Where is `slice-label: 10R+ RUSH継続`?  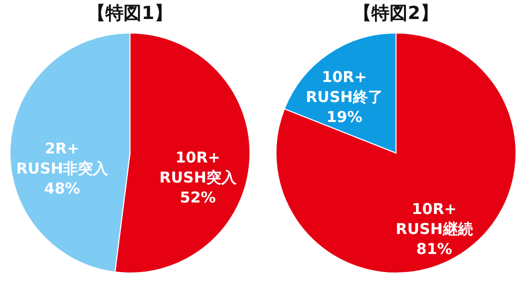
slice-label: 10R+ RUSH継続 is located at coordinates (434, 219).